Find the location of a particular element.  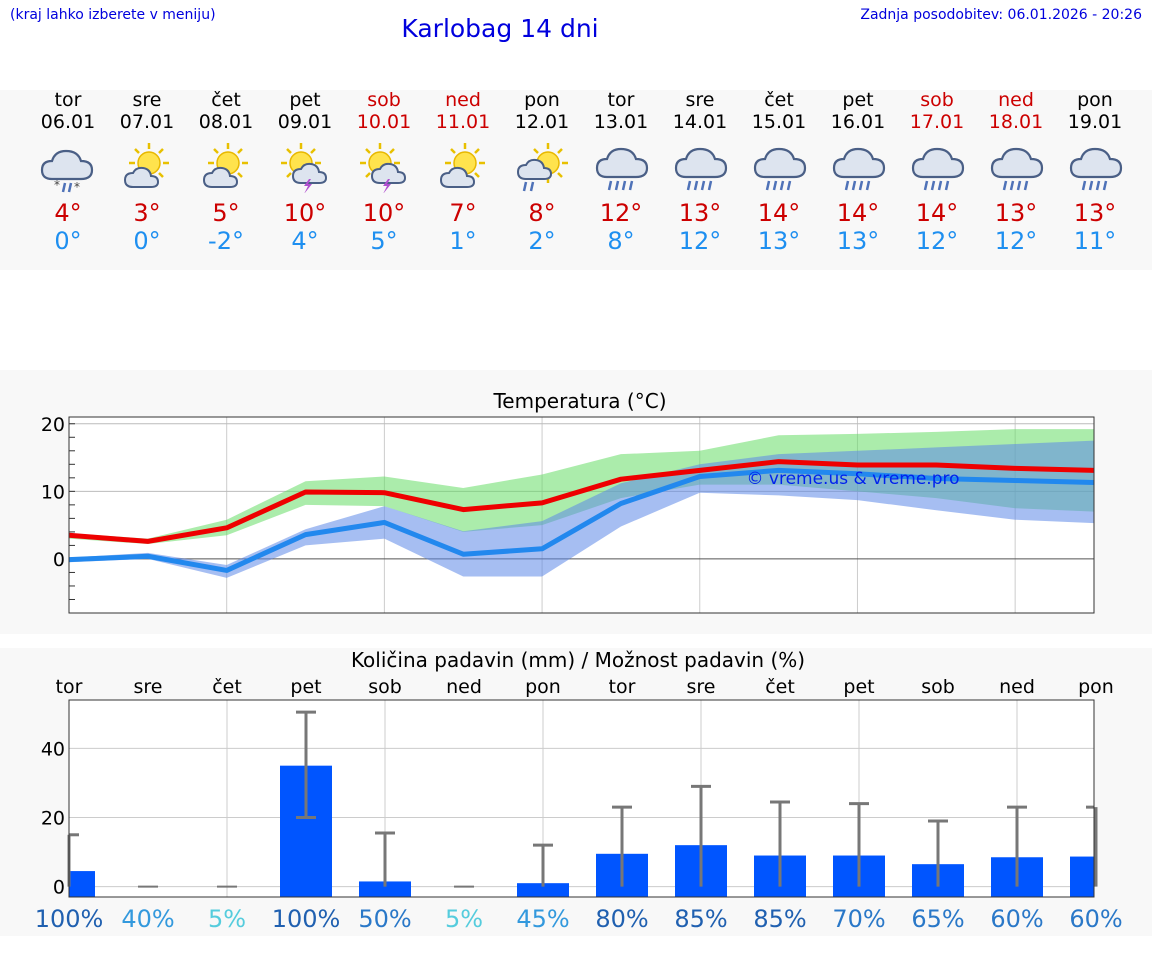

day-date: 14.01 is located at coordinates (700, 122).